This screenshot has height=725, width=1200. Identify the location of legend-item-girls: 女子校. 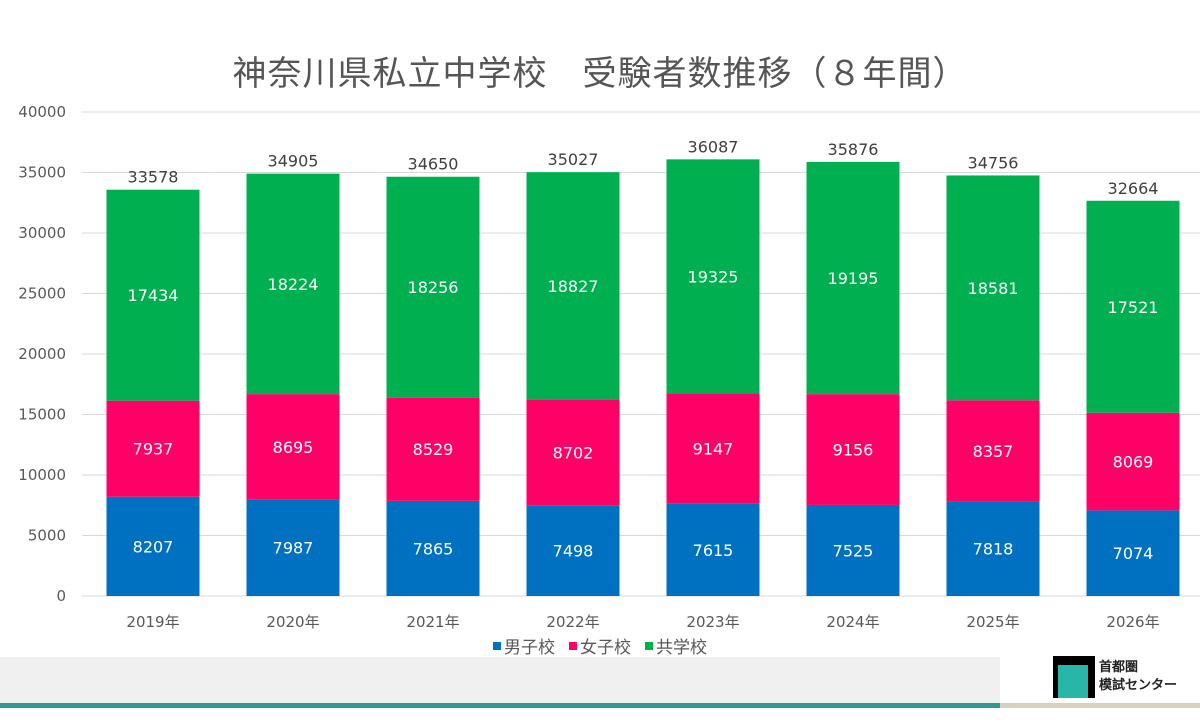
(600, 645).